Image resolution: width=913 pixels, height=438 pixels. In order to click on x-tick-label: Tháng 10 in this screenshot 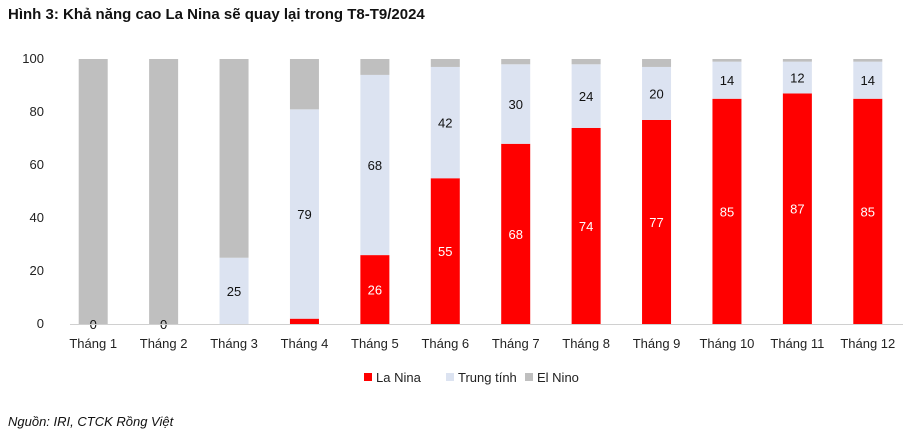, I will do `click(726, 343)`.